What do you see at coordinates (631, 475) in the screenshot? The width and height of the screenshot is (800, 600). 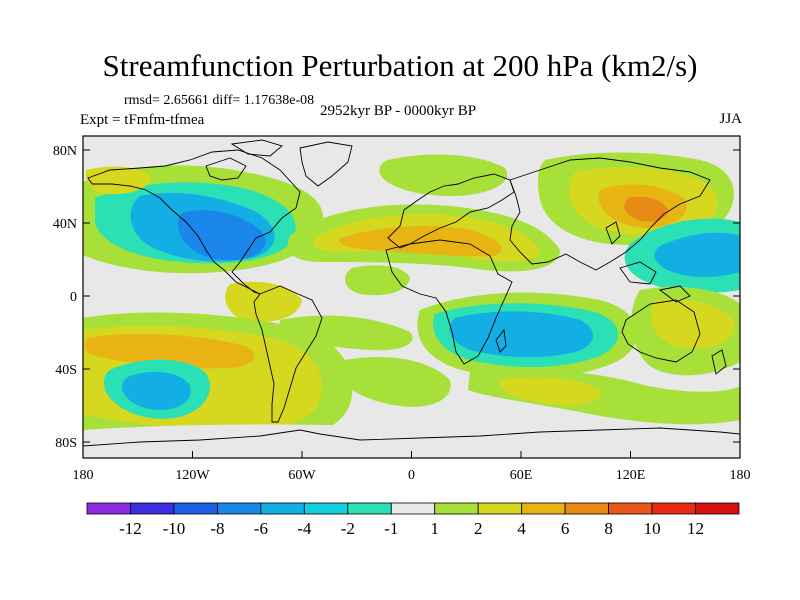 I see `lon-tick-120e: 120E` at bounding box center [631, 475].